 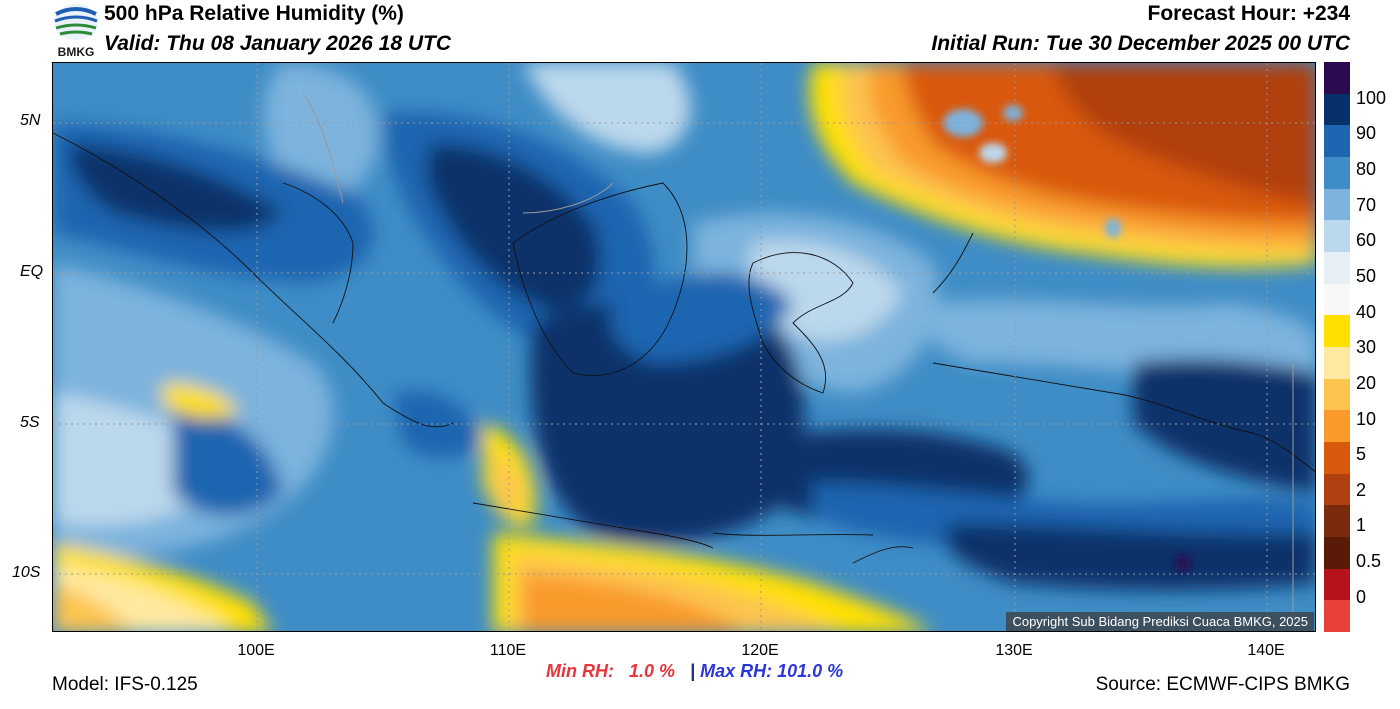 I want to click on min-rh-label: Min RH:, so click(x=580, y=671).